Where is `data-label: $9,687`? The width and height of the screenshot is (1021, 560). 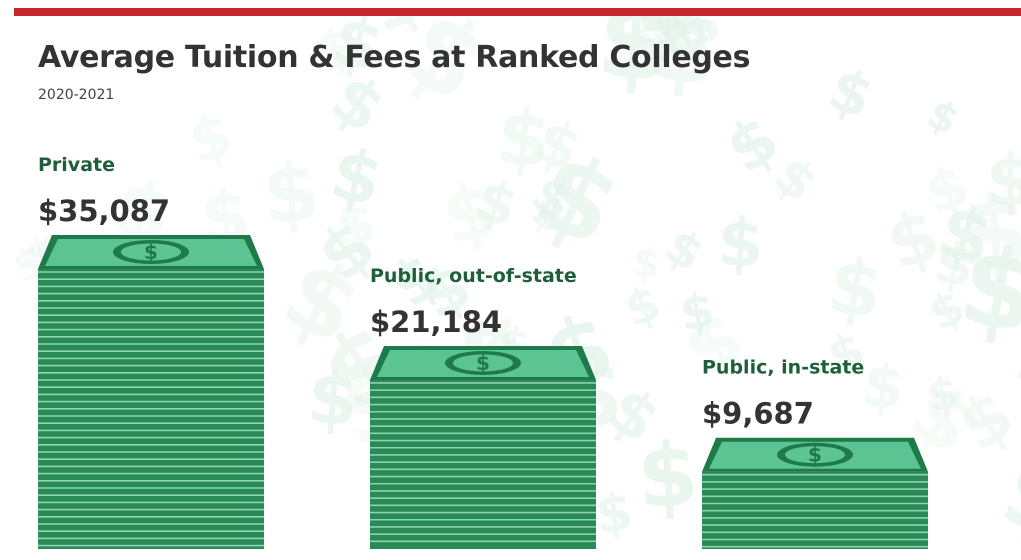
data-label: $9,687 is located at coordinates (758, 414).